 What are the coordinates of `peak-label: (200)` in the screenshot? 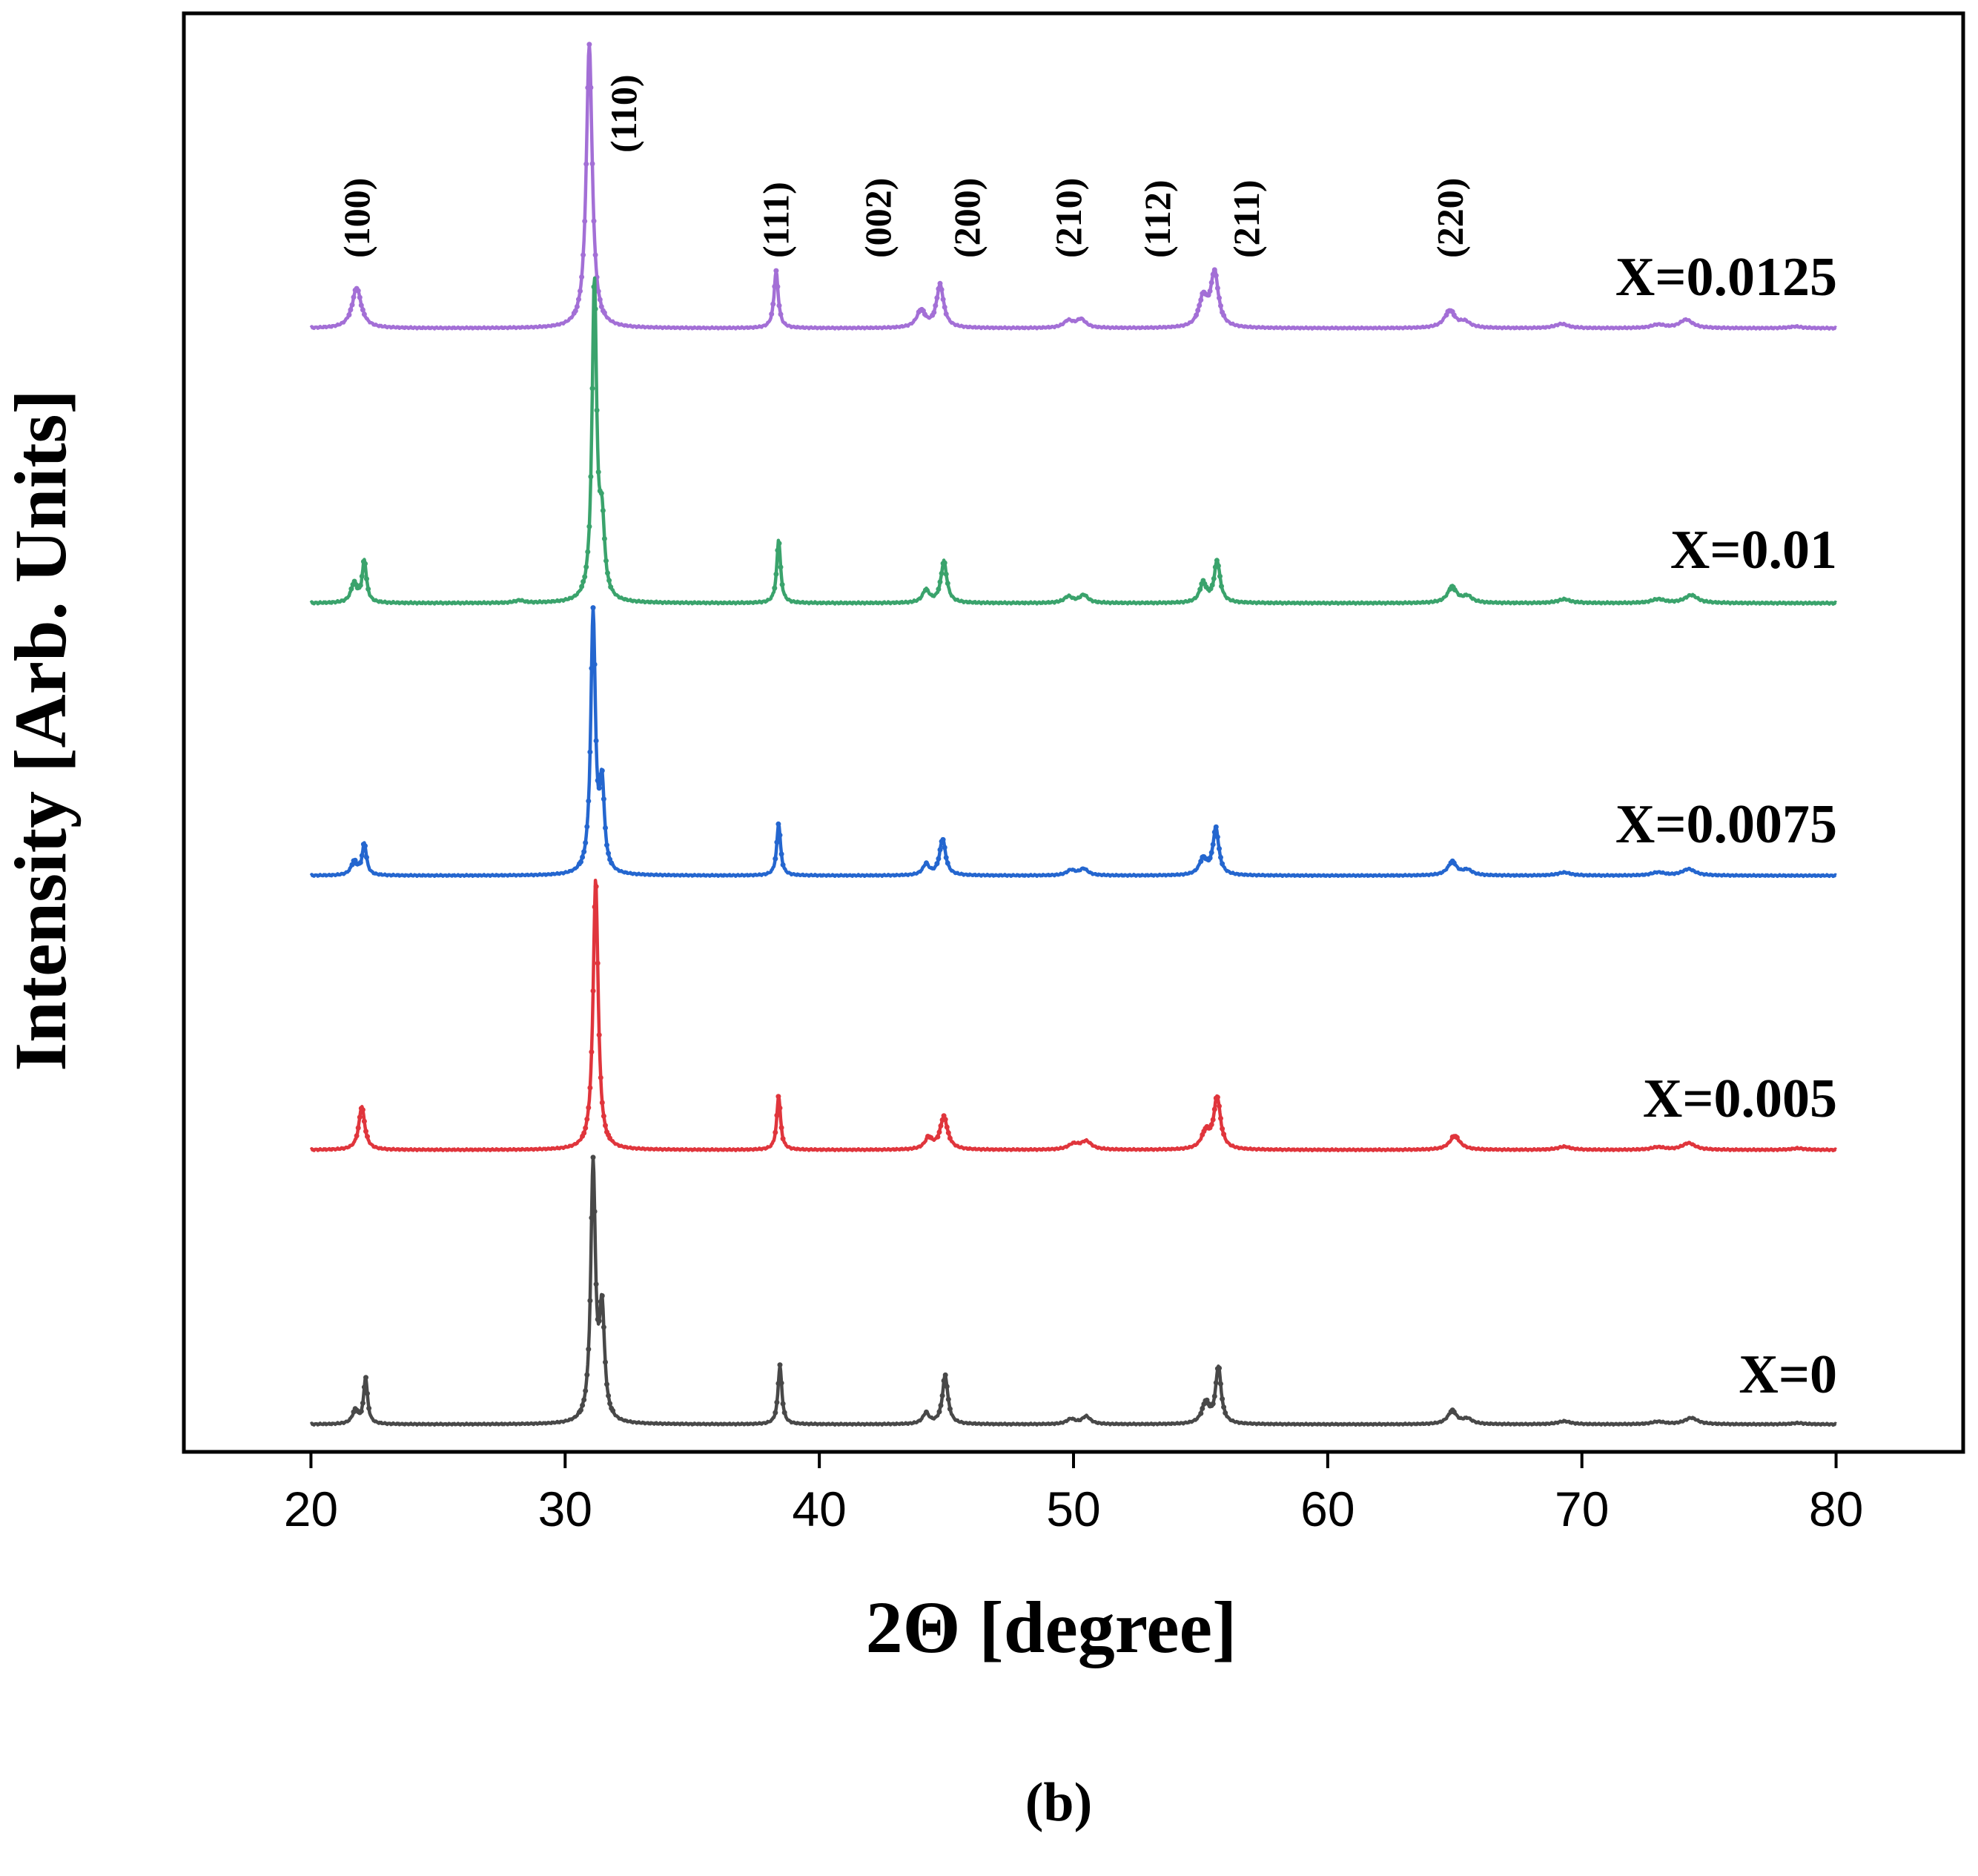 It's located at (967, 218).